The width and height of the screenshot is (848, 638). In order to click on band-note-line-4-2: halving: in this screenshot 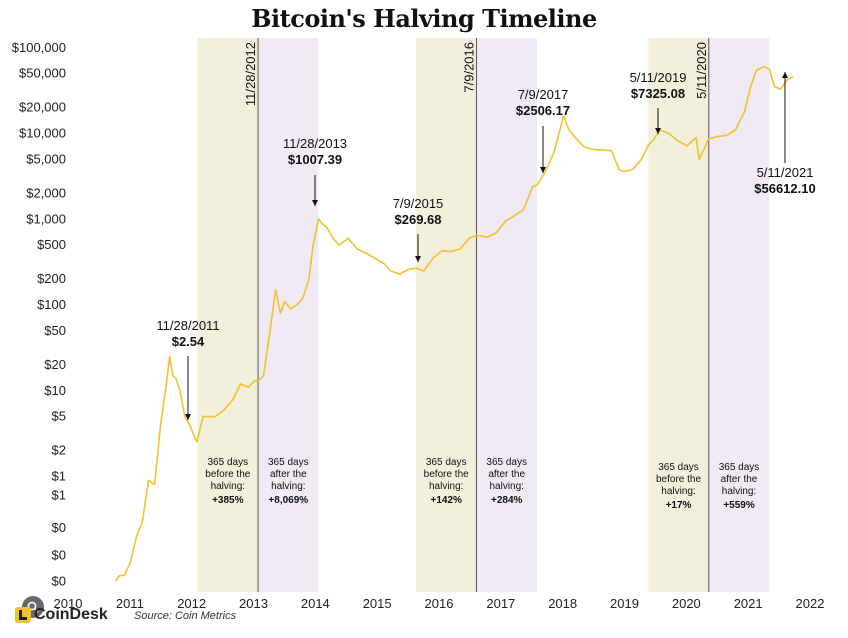, I will do `click(678, 491)`.